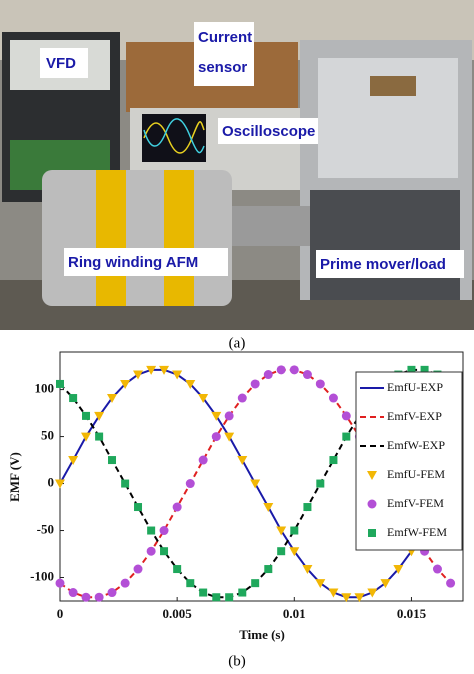  What do you see at coordinates (51, 482) in the screenshot?
I see `y-tick-label: 0` at bounding box center [51, 482].